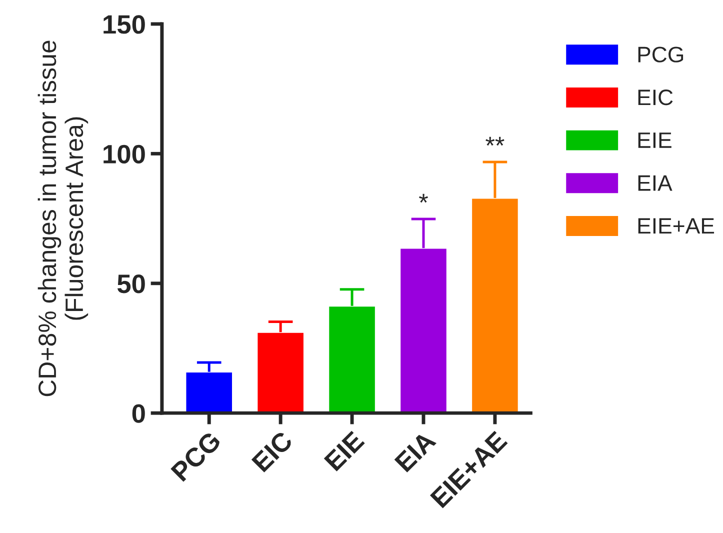  Describe the element at coordinates (138, 413) in the screenshot. I see `y-tick-label: 0` at that location.